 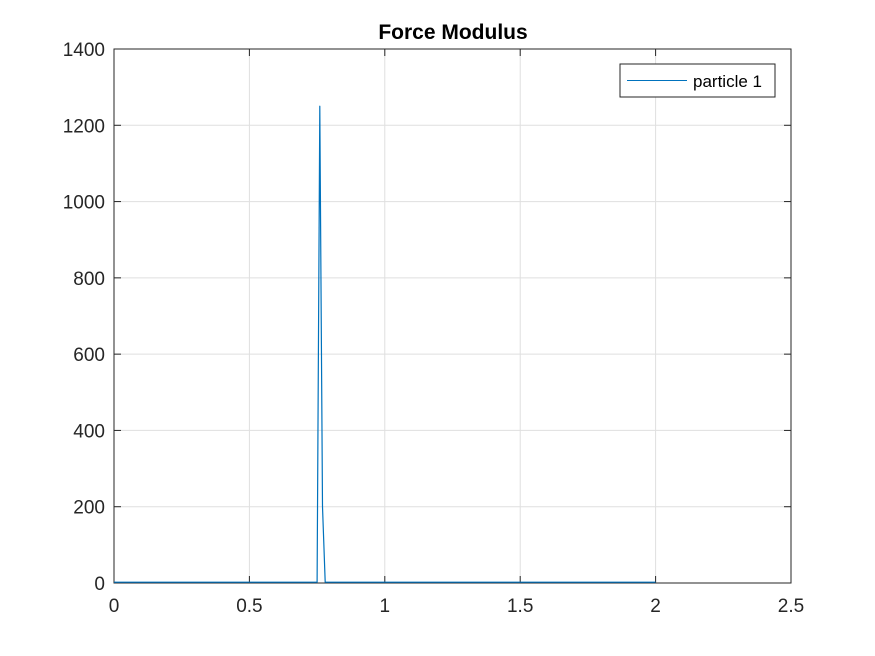 What do you see at coordinates (520, 606) in the screenshot?
I see `x-tick-label: 1.5` at bounding box center [520, 606].